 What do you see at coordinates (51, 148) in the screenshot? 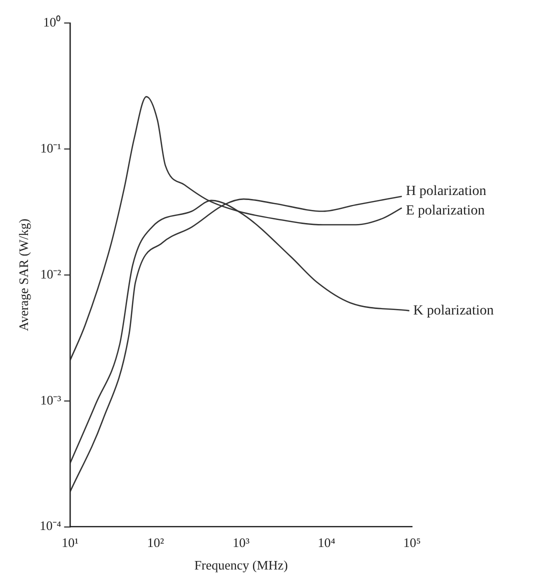
I see `y-tick-label: 10⁻¹` at bounding box center [51, 148].